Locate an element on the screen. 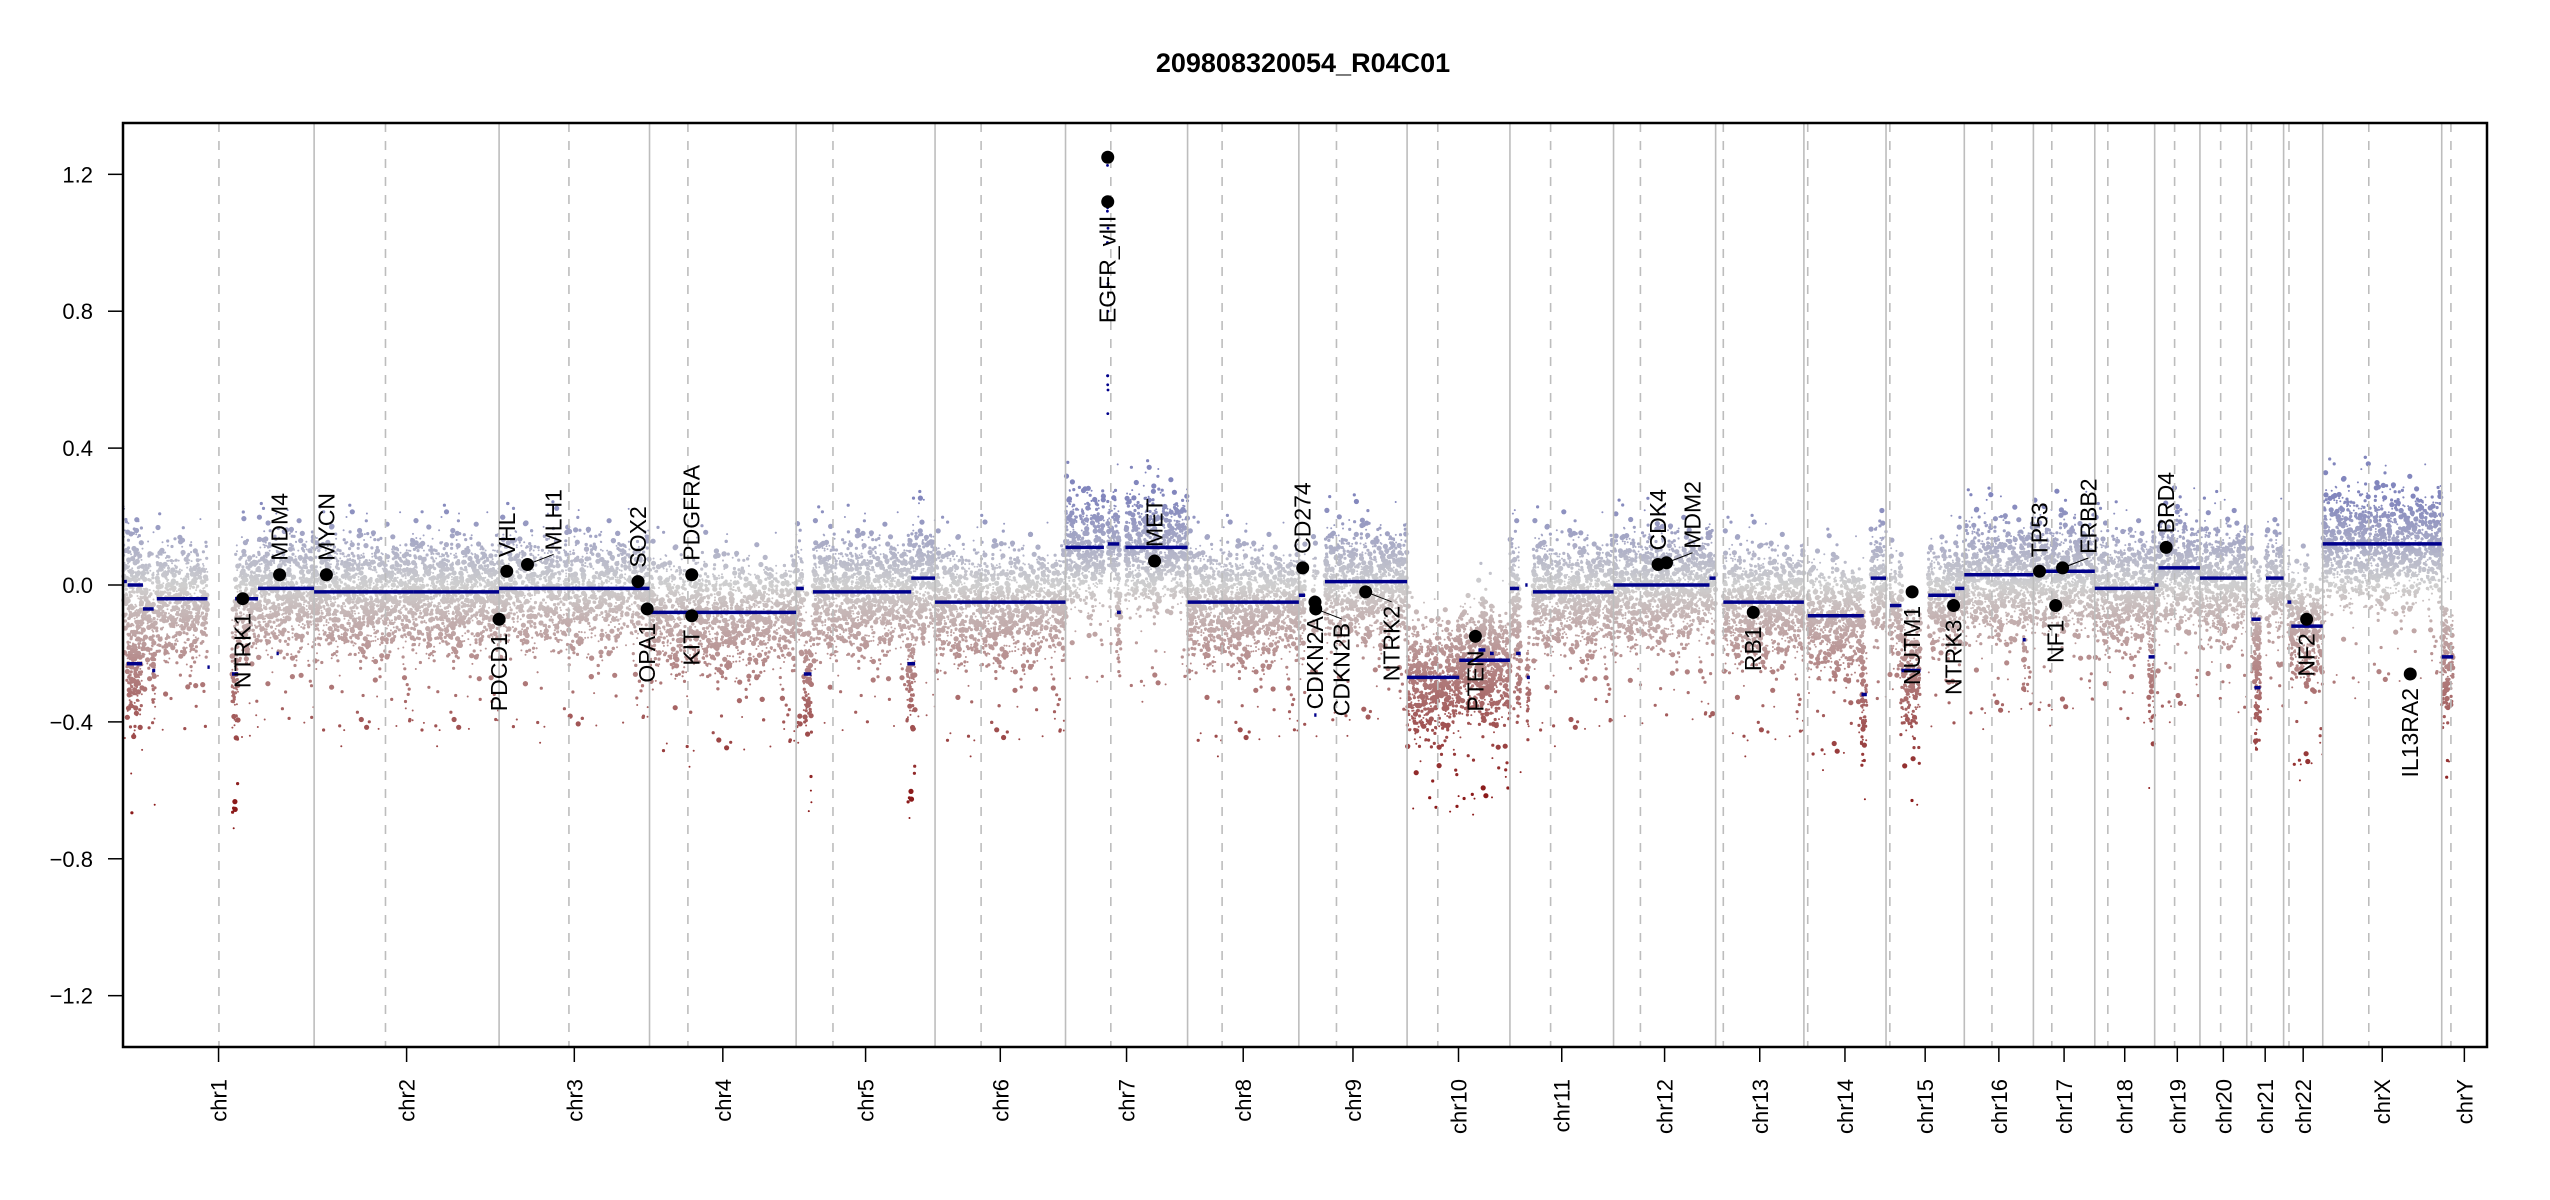  gene-label-egfr_viii: EGFR_vIII is located at coordinates (1108, 269).